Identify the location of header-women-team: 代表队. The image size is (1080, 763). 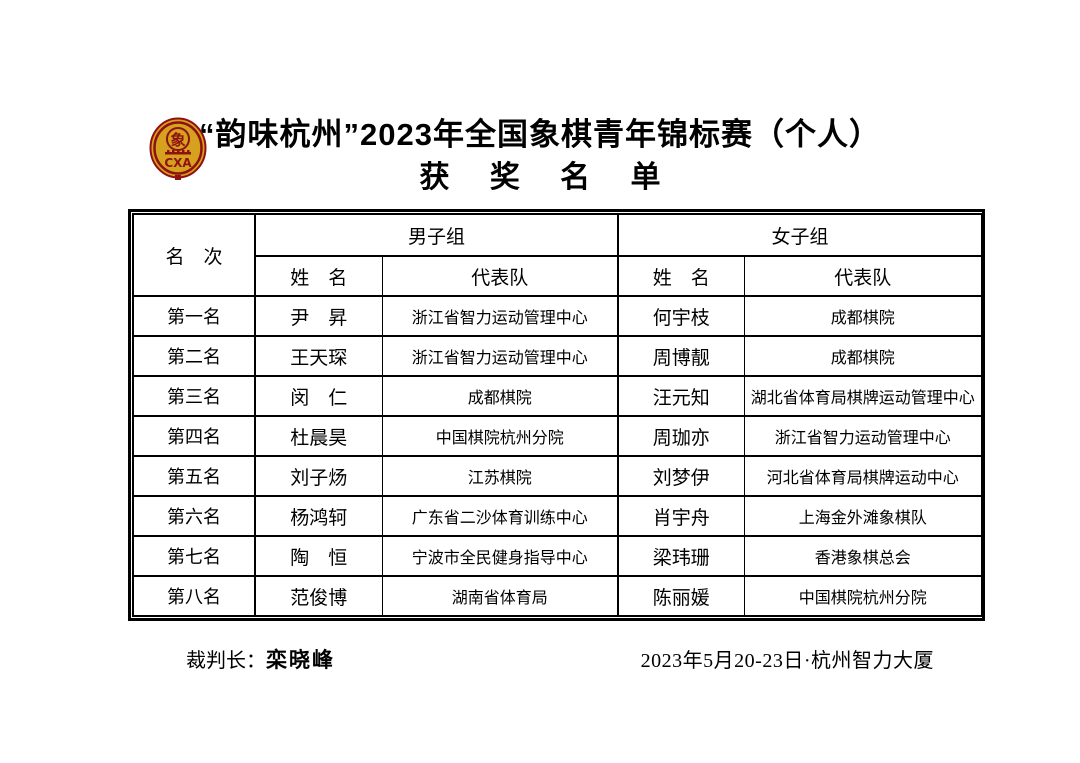
(863, 276).